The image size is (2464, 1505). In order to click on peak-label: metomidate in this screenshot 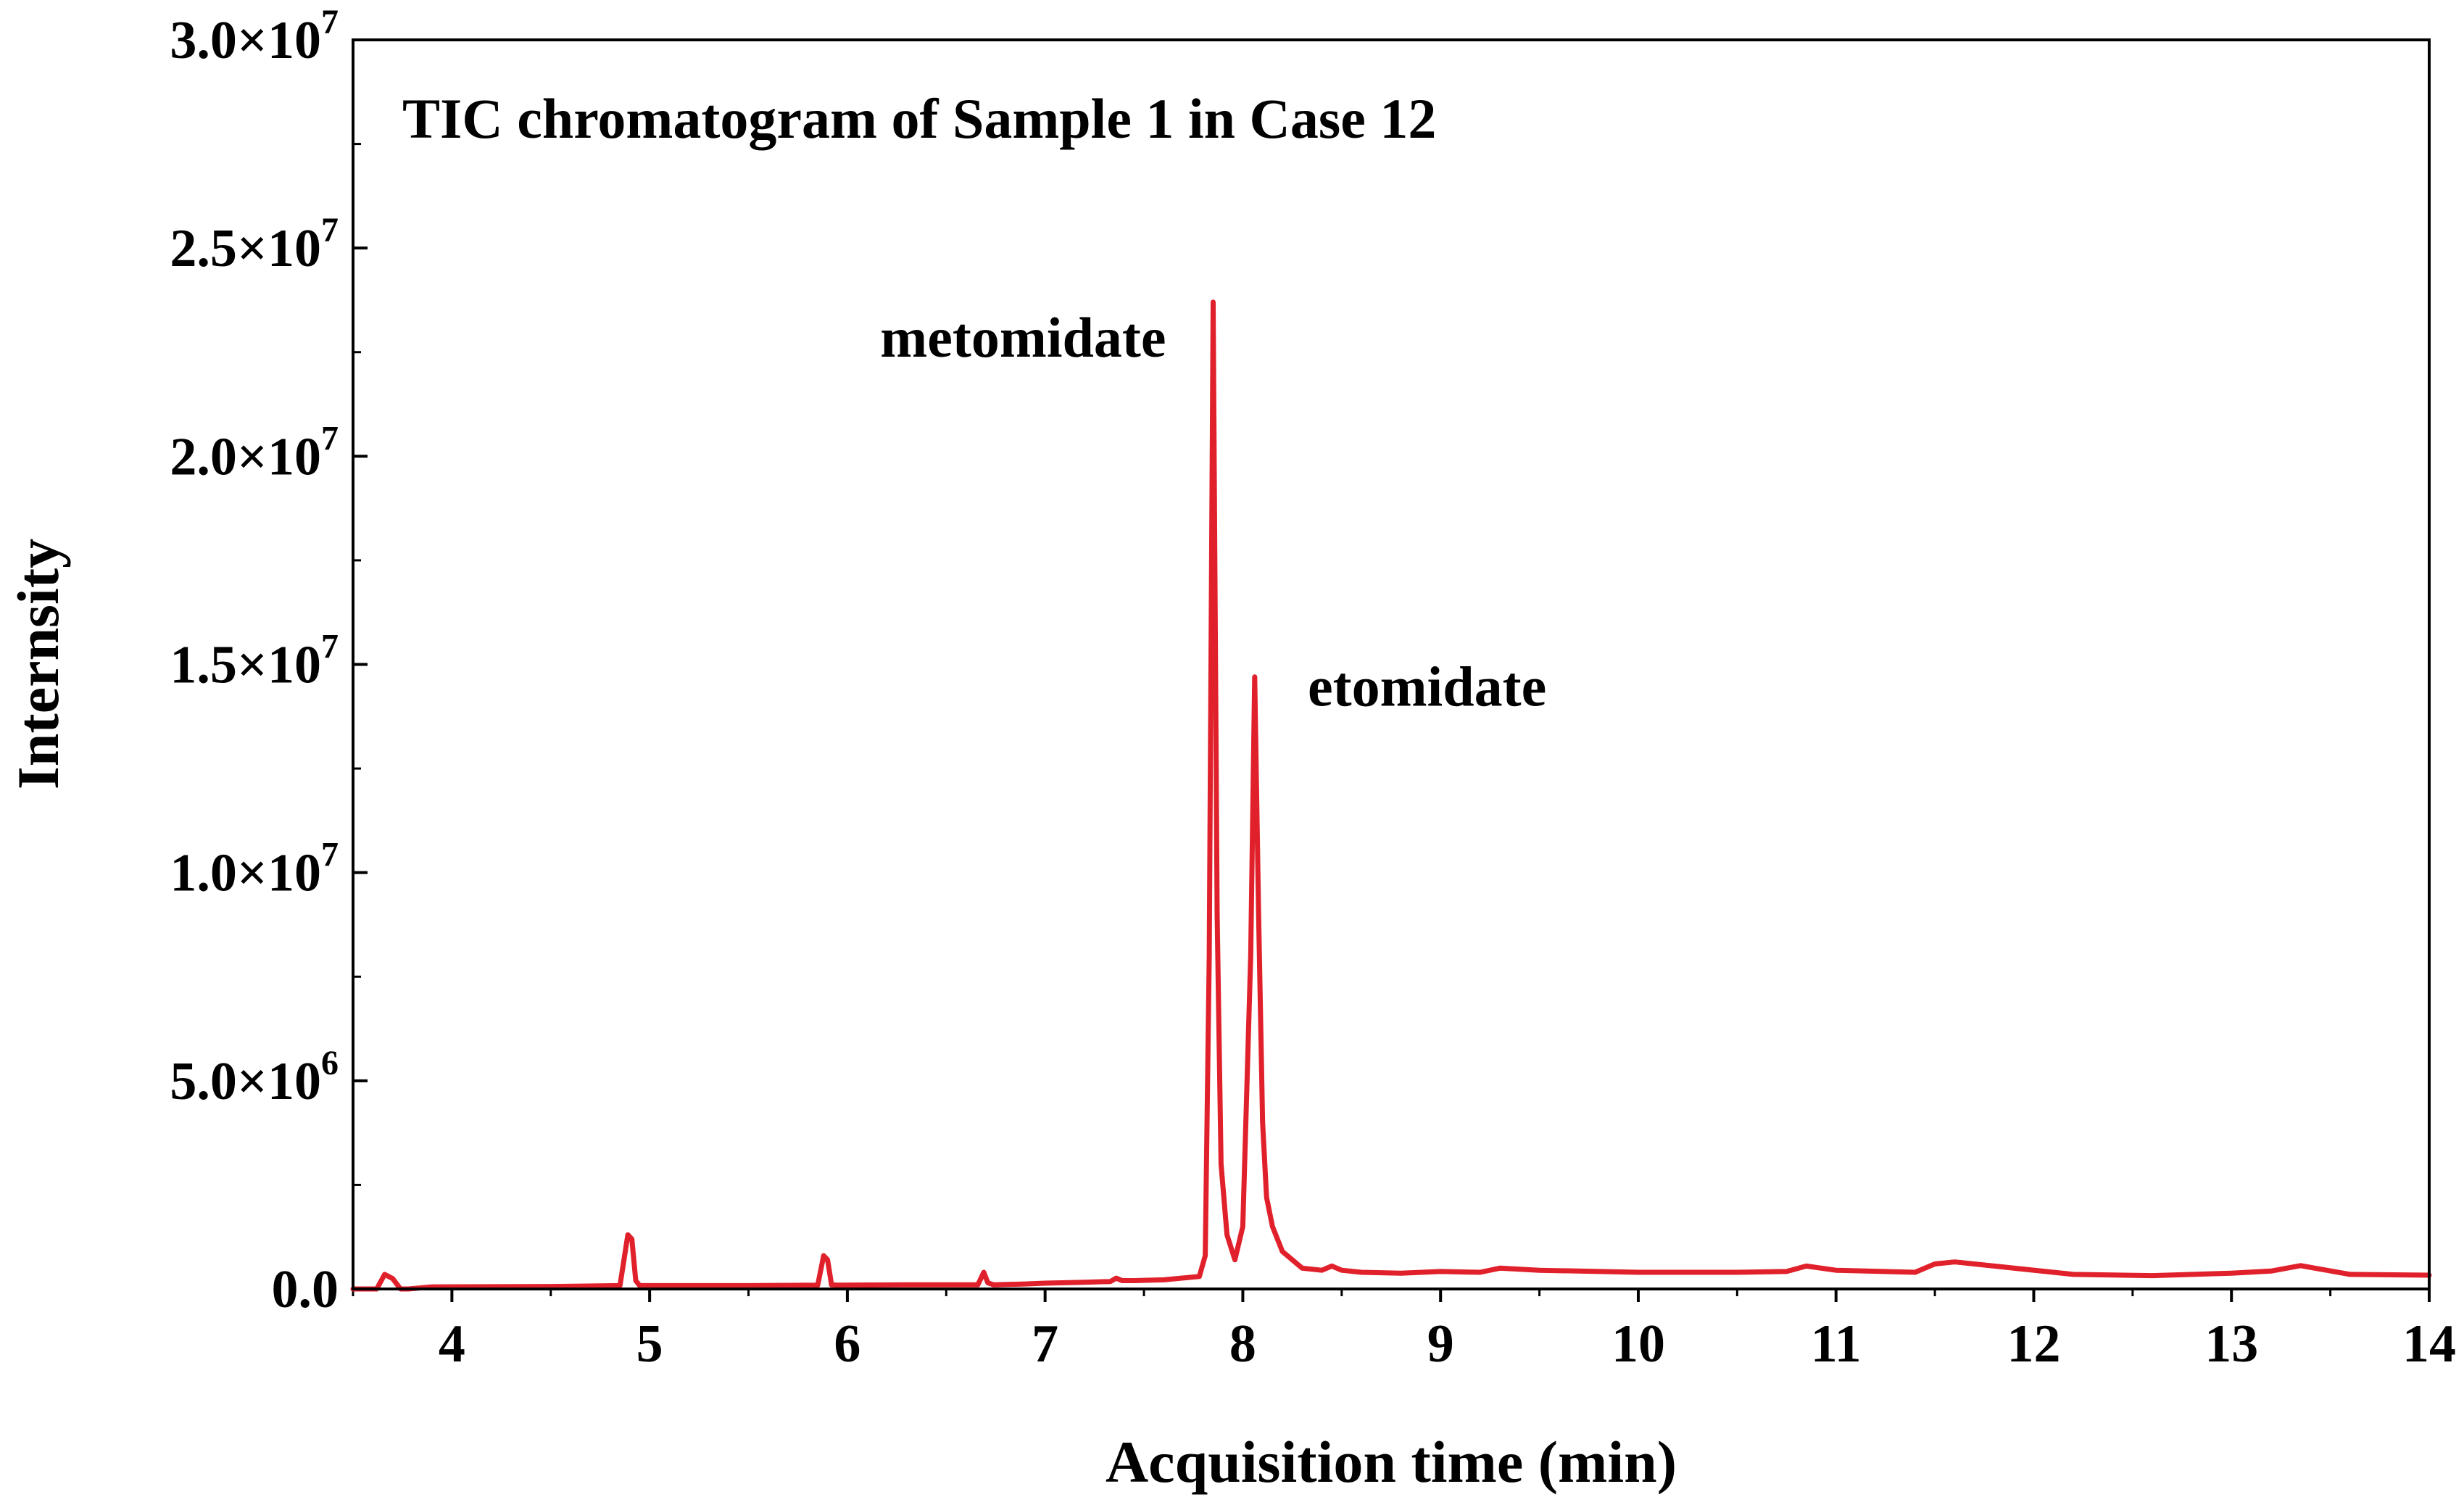, I will do `click(1023, 337)`.